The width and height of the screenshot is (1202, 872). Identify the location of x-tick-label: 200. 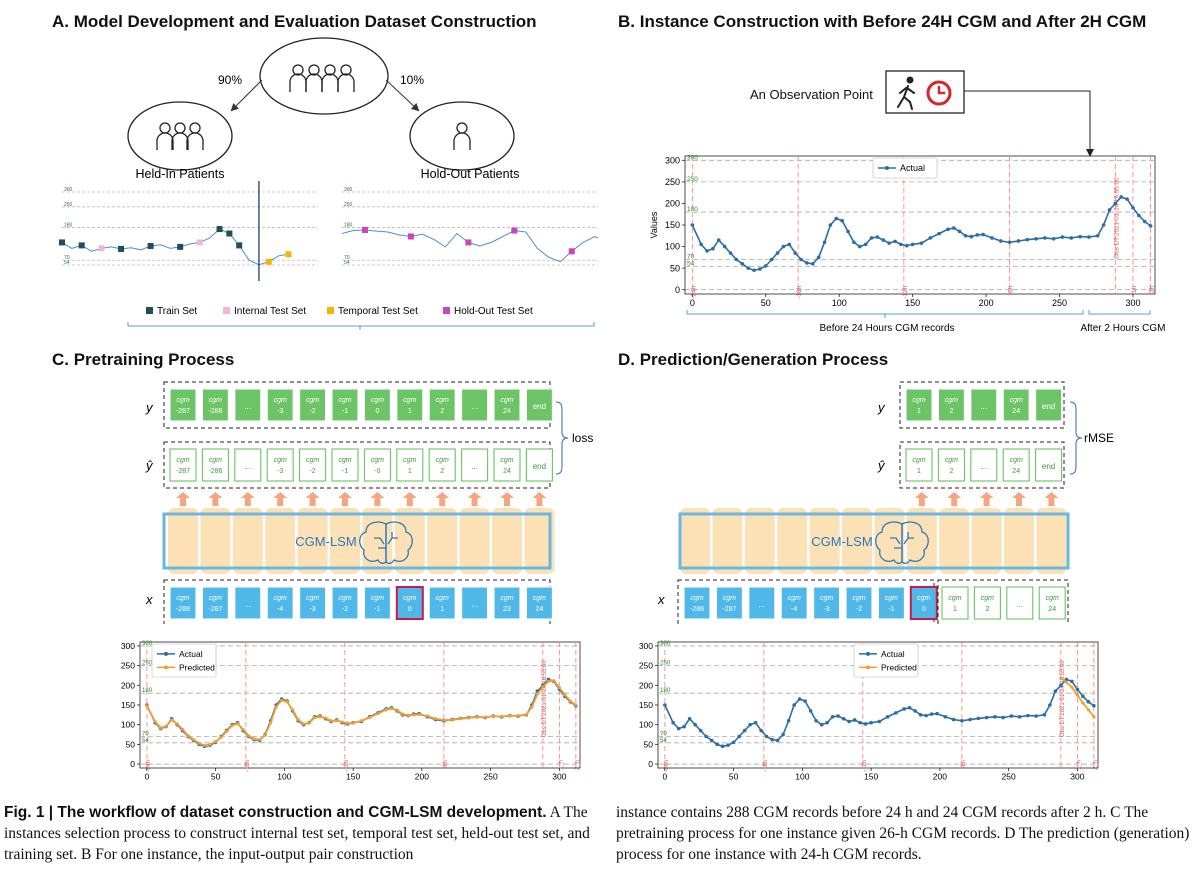
(940, 777).